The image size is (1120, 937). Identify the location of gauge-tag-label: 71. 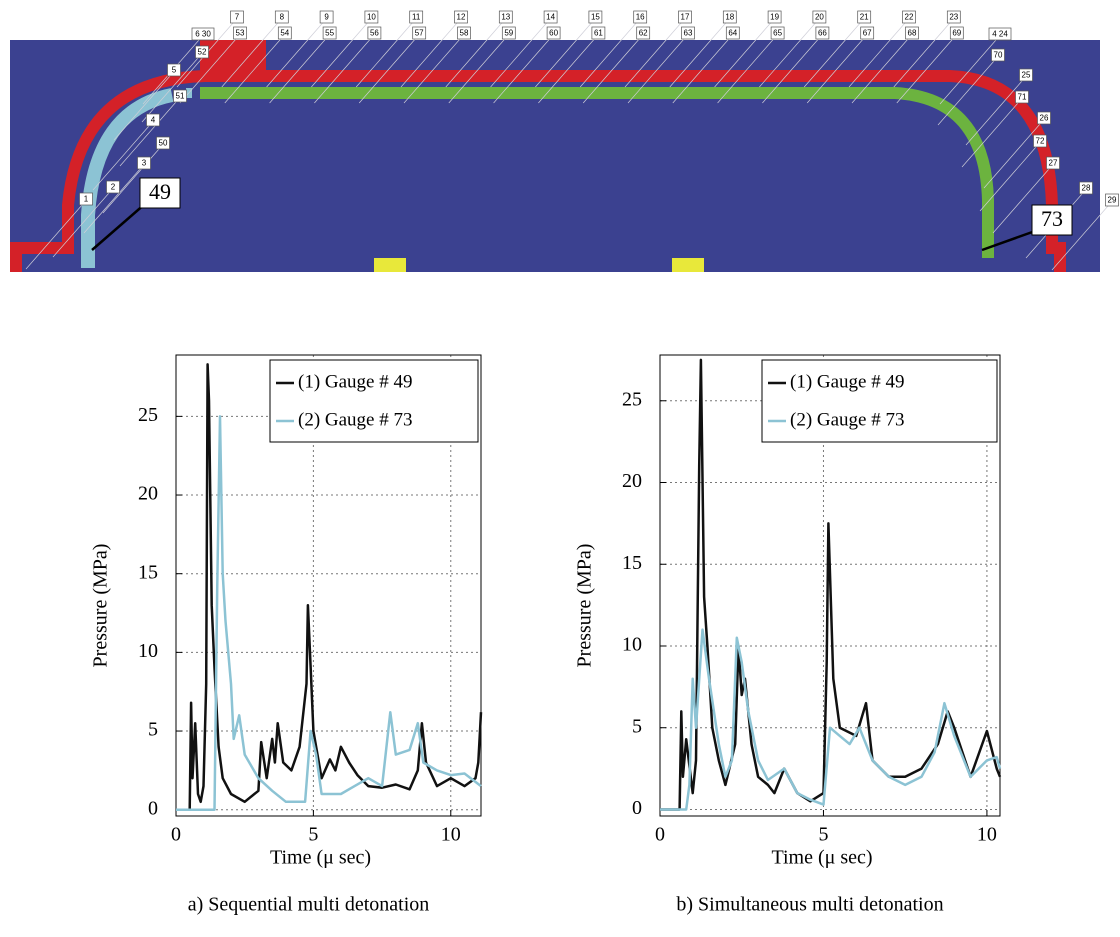
(1022, 97).